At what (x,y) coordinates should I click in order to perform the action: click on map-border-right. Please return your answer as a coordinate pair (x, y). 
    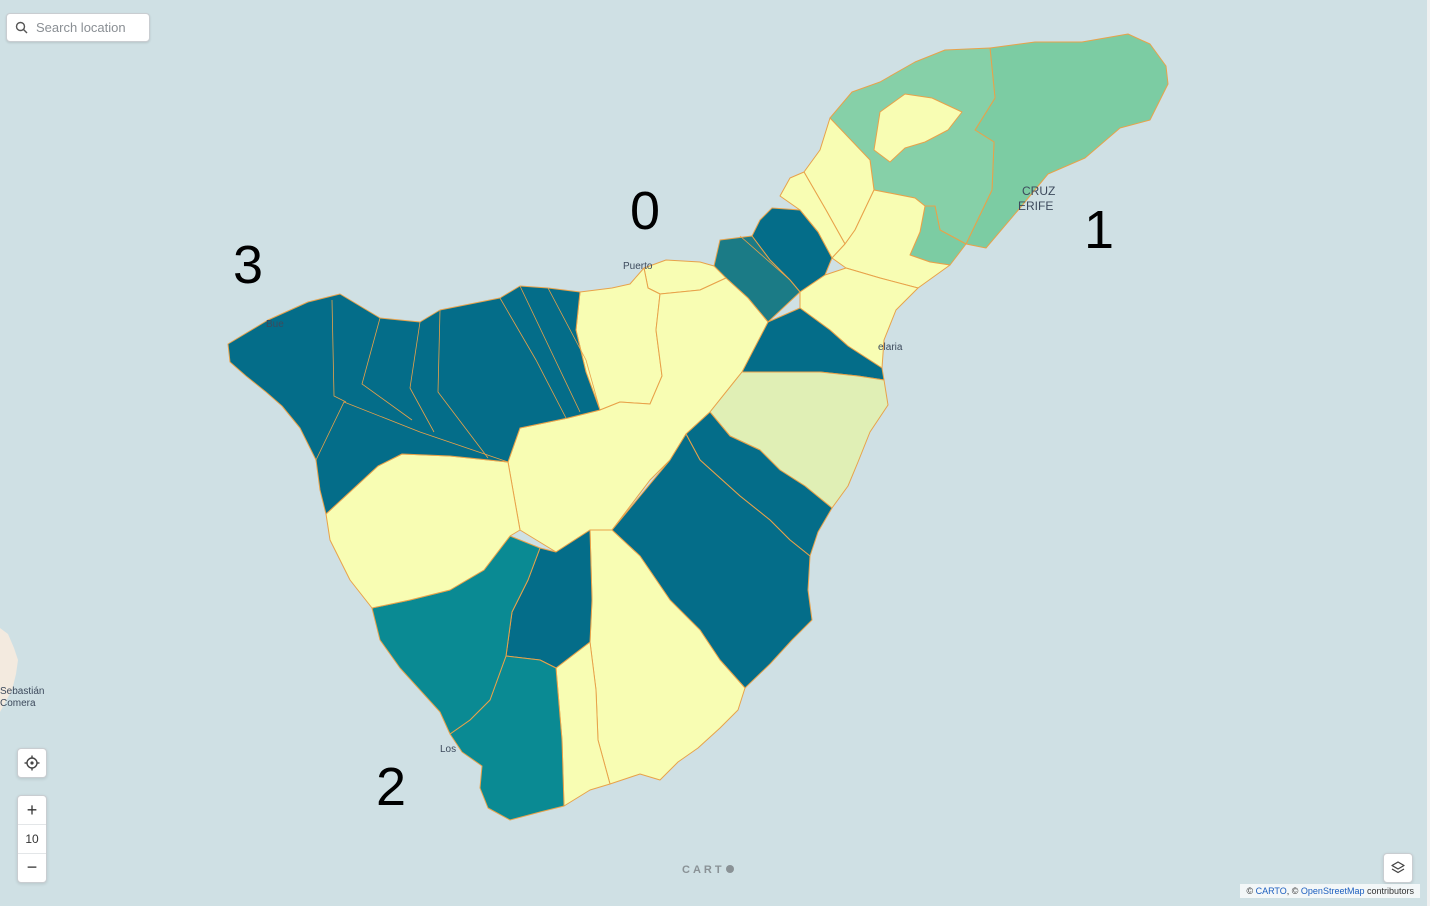
    Looking at the image, I should click on (1428, 453).